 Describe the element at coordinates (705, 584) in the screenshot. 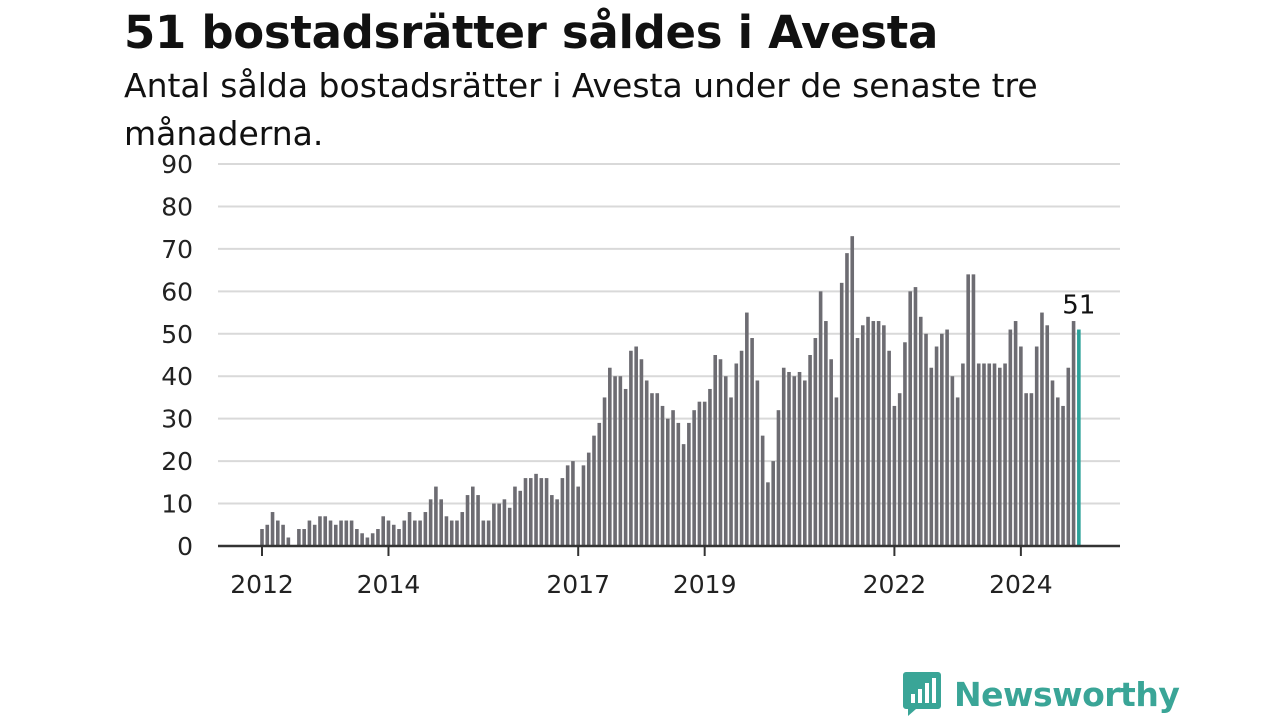

I see `x-tick-label: 2019` at that location.